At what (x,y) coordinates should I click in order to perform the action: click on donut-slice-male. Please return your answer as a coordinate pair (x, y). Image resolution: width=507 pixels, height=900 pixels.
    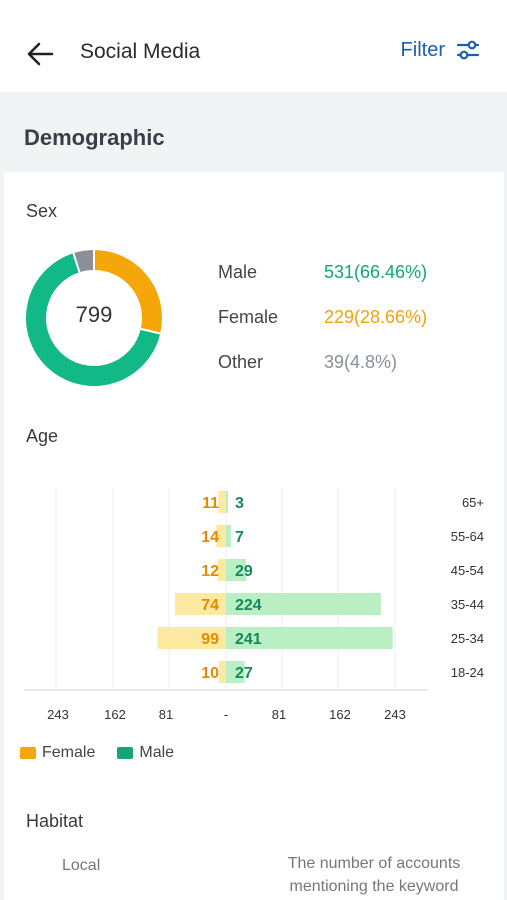
    Looking at the image, I should click on (93, 319).